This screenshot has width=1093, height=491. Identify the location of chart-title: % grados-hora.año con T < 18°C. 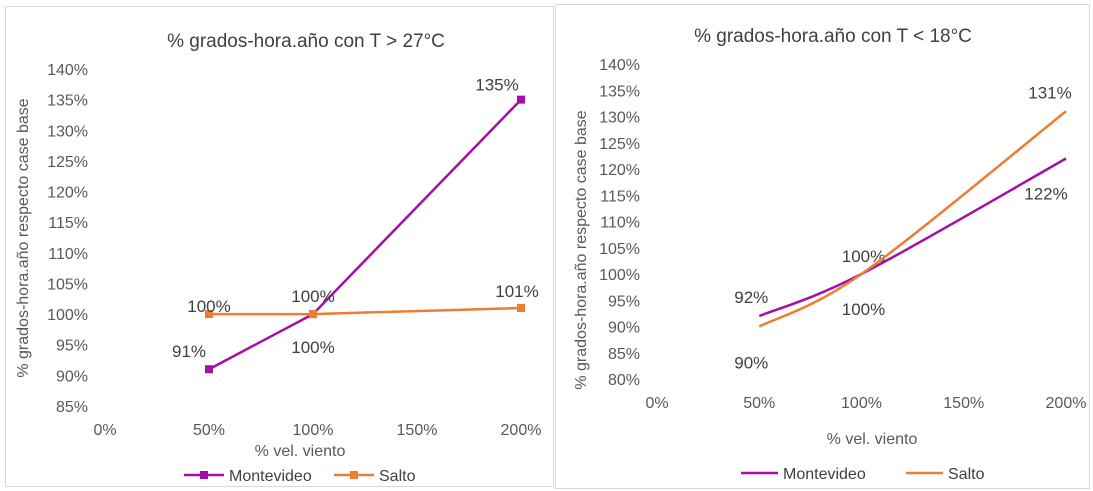
(833, 36).